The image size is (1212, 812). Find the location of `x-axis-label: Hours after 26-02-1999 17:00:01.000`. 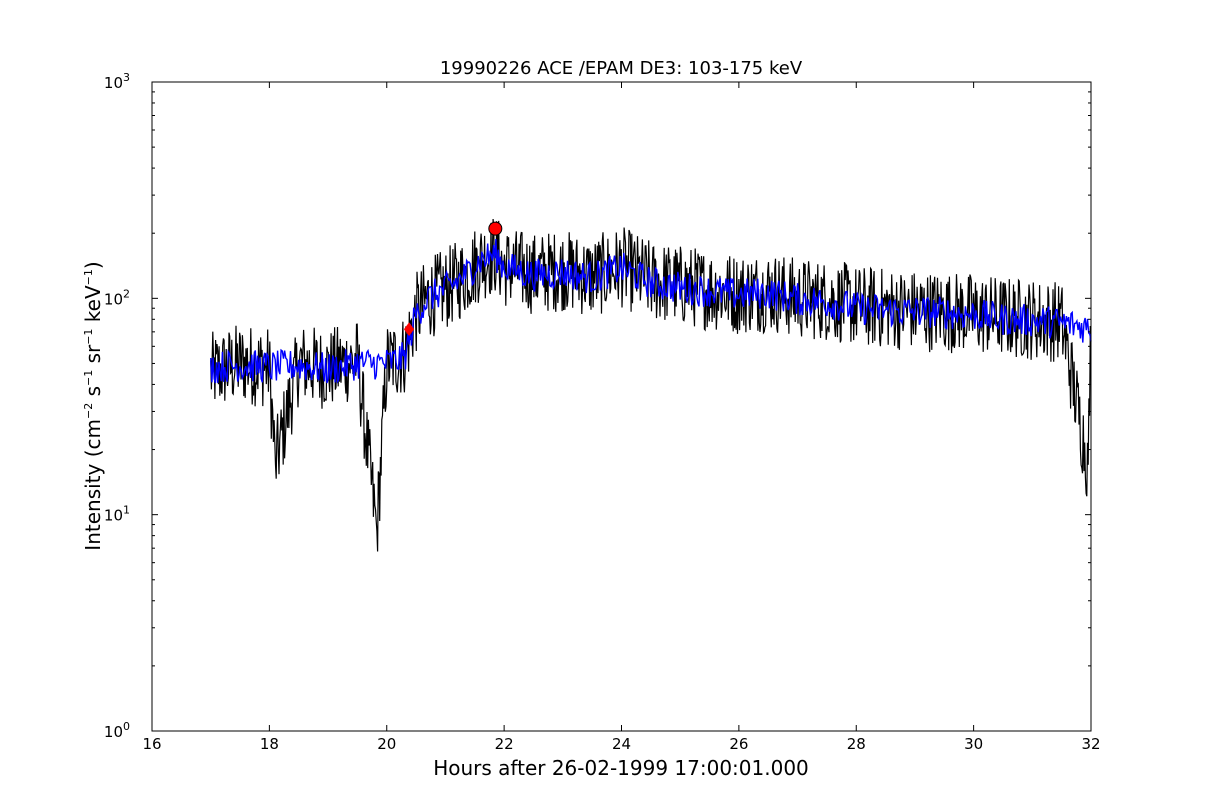

x-axis-label: Hours after 26-02-1999 17:00:01.000 is located at coordinates (621, 768).